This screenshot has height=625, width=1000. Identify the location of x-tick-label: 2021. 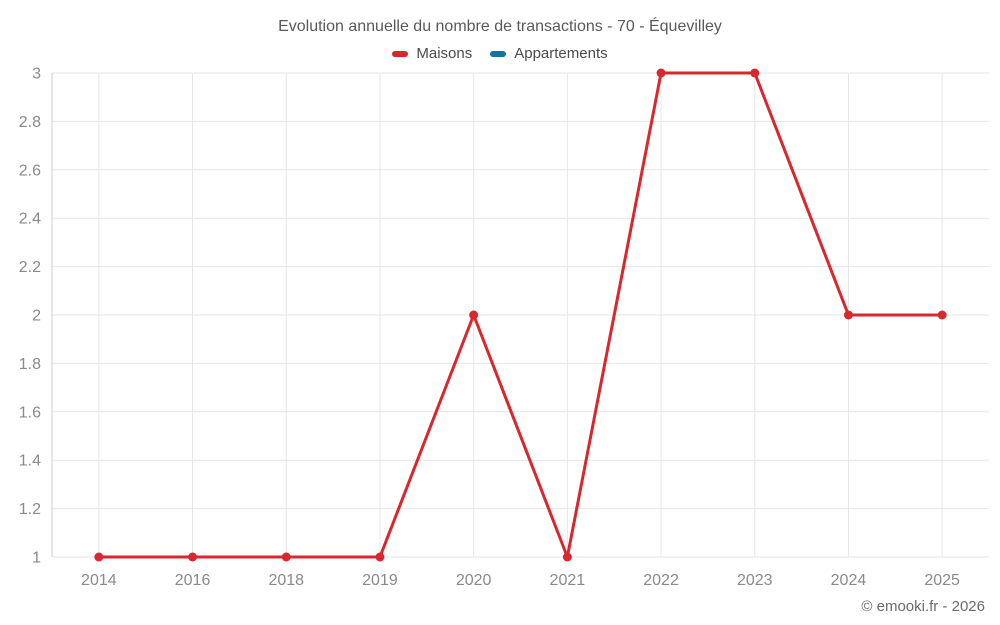
(568, 580).